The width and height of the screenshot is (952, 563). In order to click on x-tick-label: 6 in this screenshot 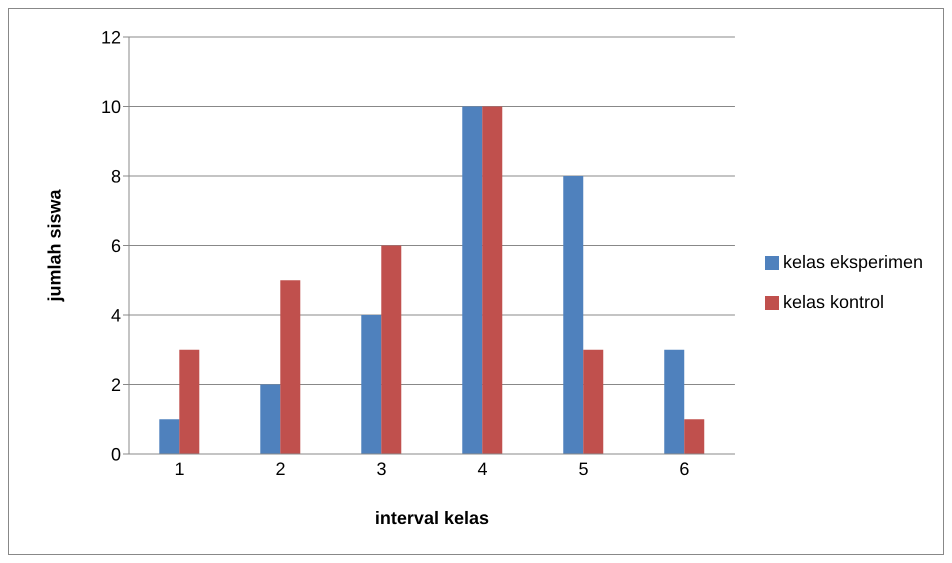, I will do `click(684, 468)`.